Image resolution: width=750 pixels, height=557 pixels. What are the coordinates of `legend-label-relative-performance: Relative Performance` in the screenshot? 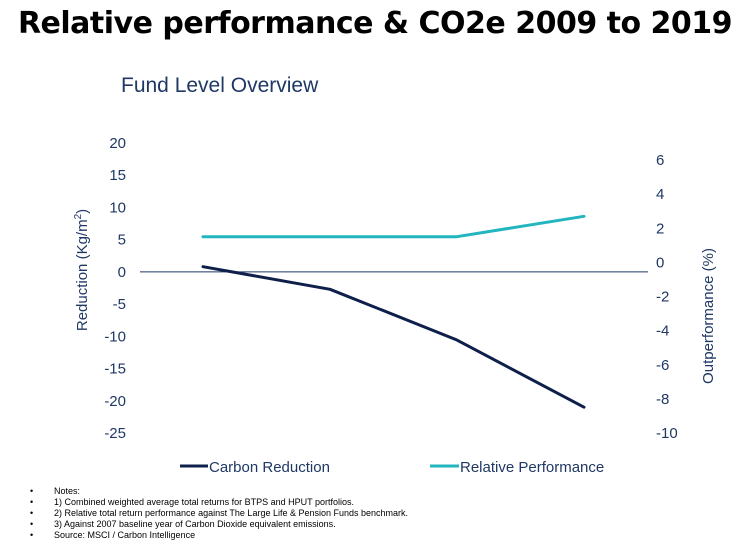 It's located at (532, 467).